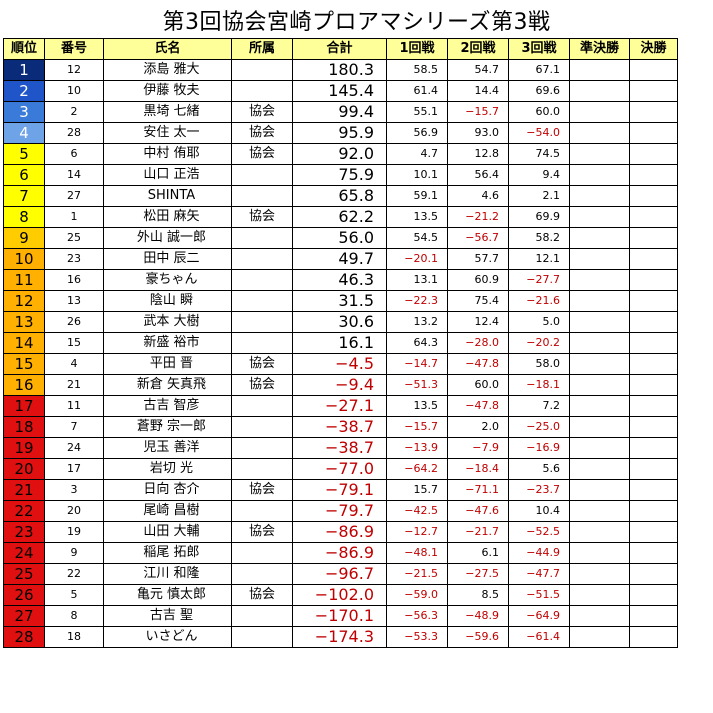 The width and height of the screenshot is (713, 713). What do you see at coordinates (24, 154) in the screenshot?
I see `rank-cell: 5` at bounding box center [24, 154].